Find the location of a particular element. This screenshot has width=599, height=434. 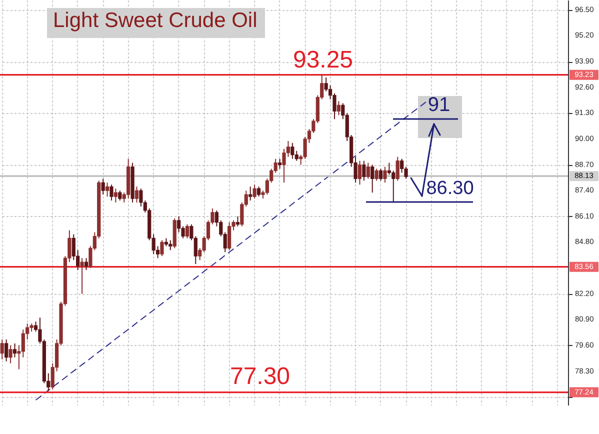

annotation: 93.25 is located at coordinates (323, 60).